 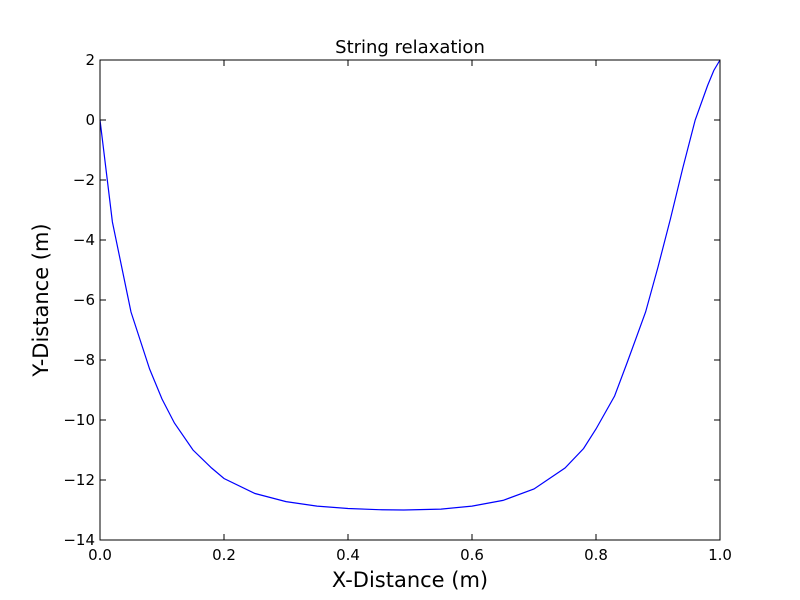 What do you see at coordinates (84, 300) in the screenshot?
I see `y-tick-label: −6` at bounding box center [84, 300].